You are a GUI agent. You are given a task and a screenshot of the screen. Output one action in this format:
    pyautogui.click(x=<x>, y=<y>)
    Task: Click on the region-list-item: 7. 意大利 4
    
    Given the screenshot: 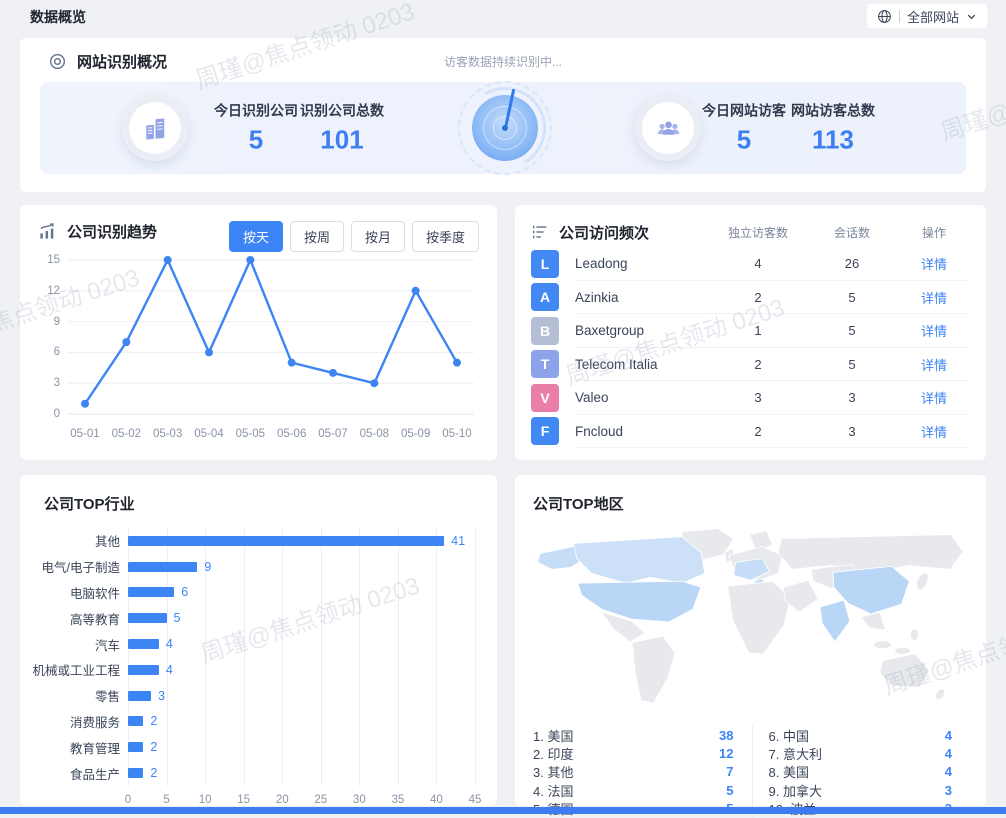 What is the action you would take?
    pyautogui.click(x=861, y=753)
    